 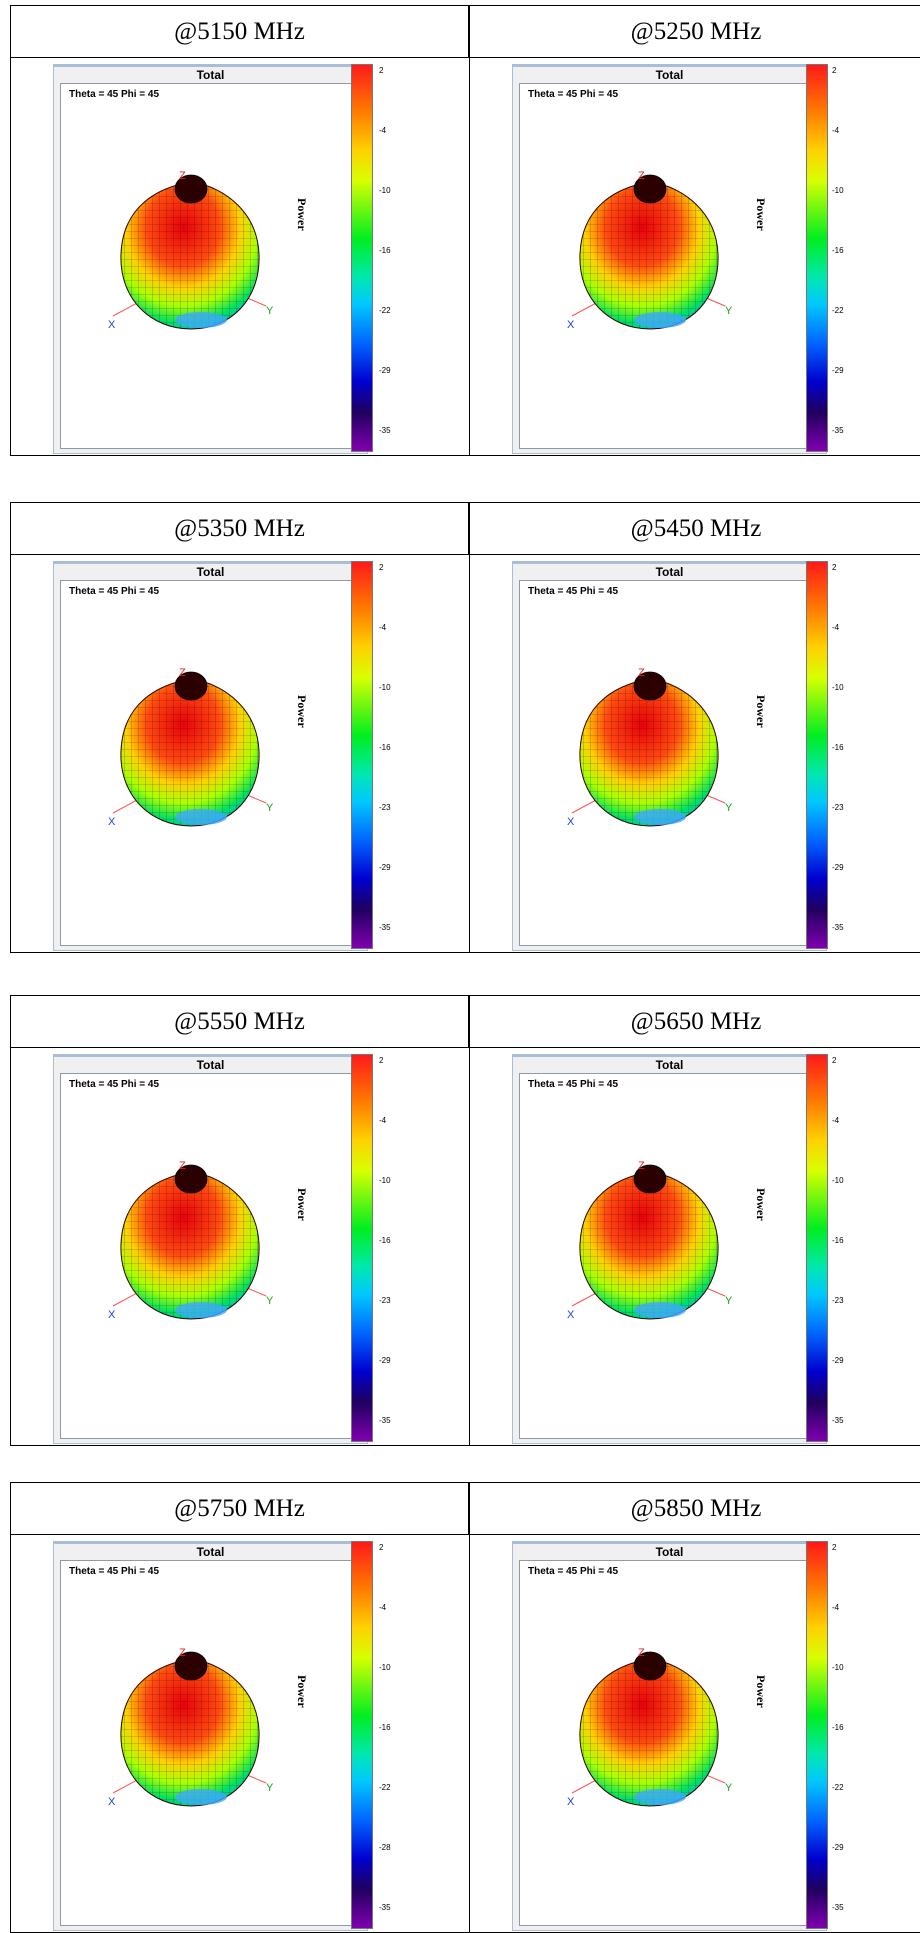 What do you see at coordinates (385, 1847) in the screenshot?
I see `colorbar-tick-label: -28` at bounding box center [385, 1847].